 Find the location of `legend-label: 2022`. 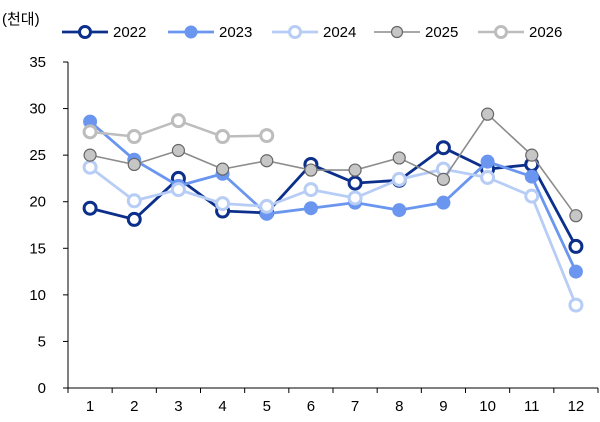

legend-label: 2022 is located at coordinates (129, 32).